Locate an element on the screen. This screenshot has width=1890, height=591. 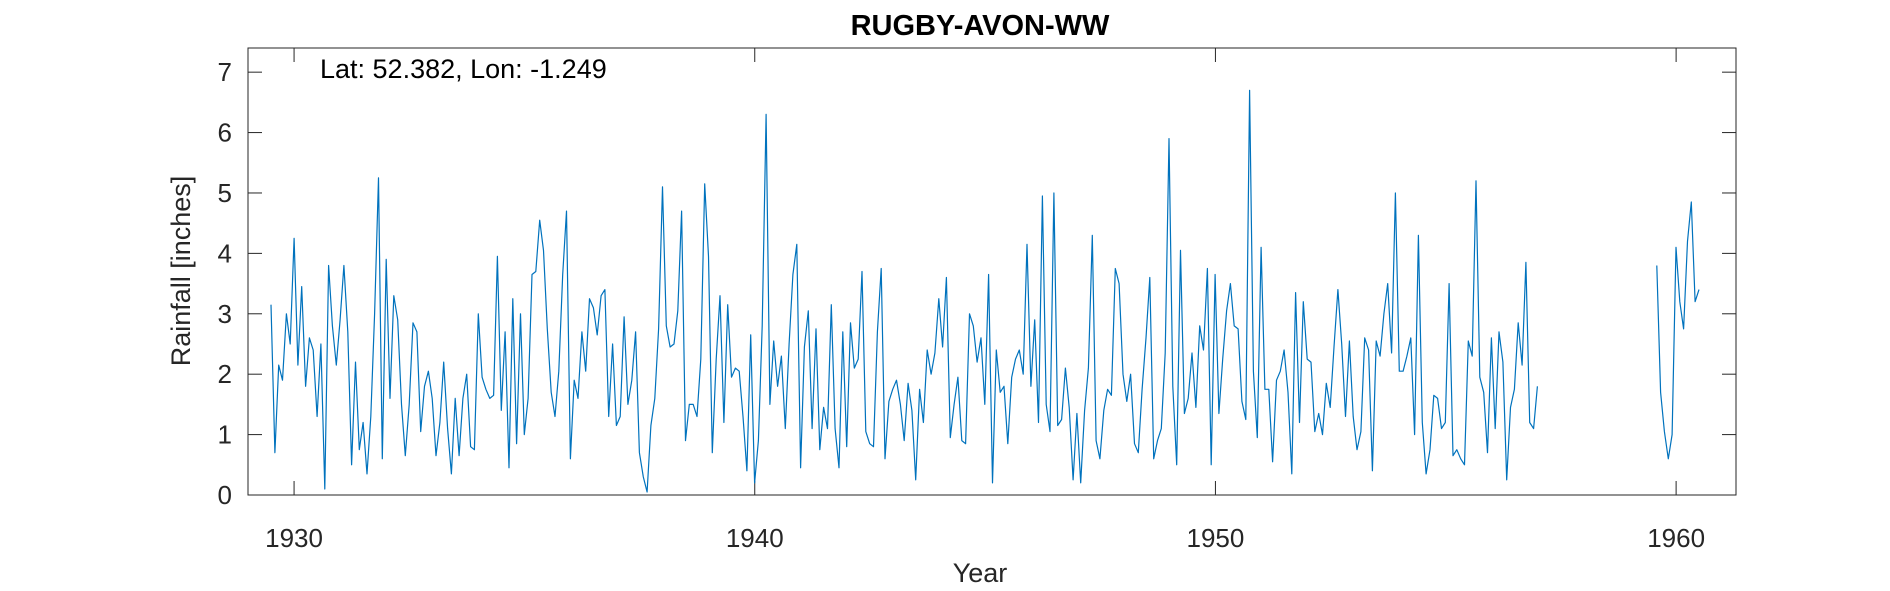
chart-title: RUGBY-AVON-WW is located at coordinates (980, 26).